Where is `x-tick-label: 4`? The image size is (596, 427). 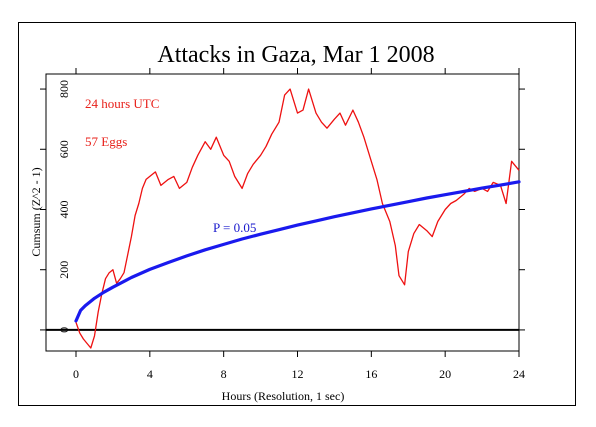 x-tick-label: 4 is located at coordinates (150, 374).